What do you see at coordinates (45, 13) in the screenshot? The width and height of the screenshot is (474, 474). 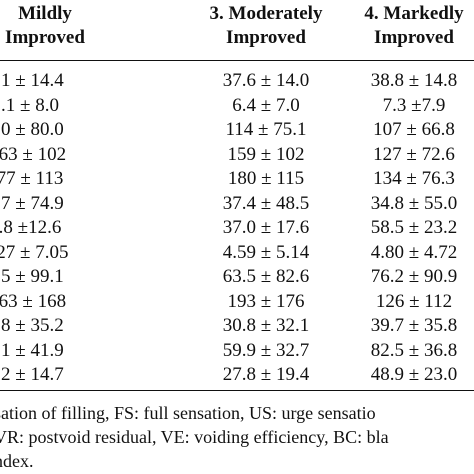 I see `header-col-mildly-line1: Mildly` at bounding box center [45, 13].